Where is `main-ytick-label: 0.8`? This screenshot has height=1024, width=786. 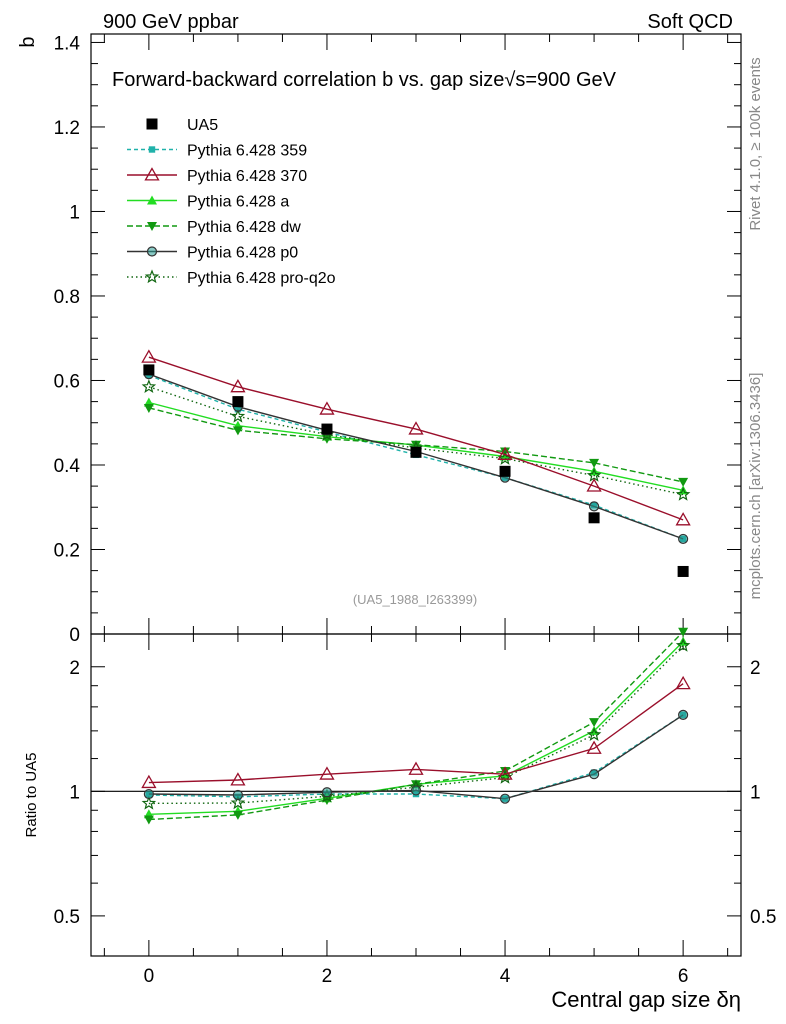 main-ytick-label: 0.8 is located at coordinates (67, 297).